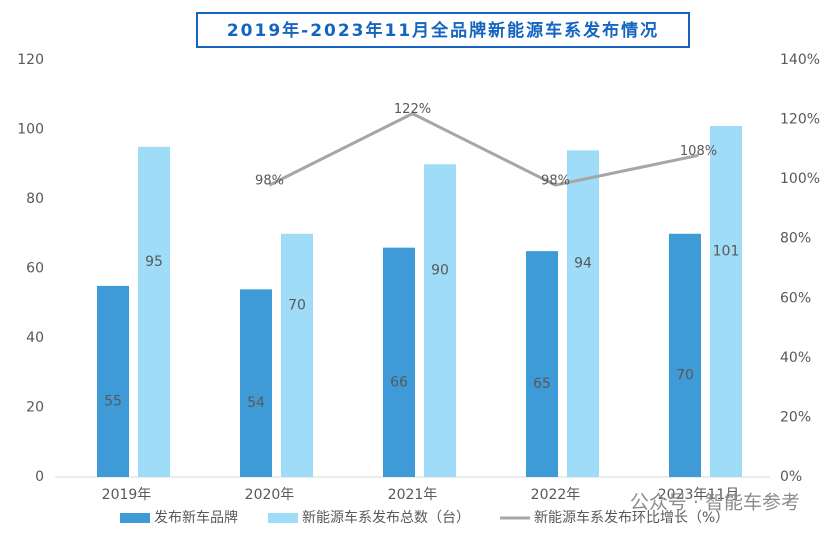  I want to click on y2-tick-label: 100%, so click(800, 179).